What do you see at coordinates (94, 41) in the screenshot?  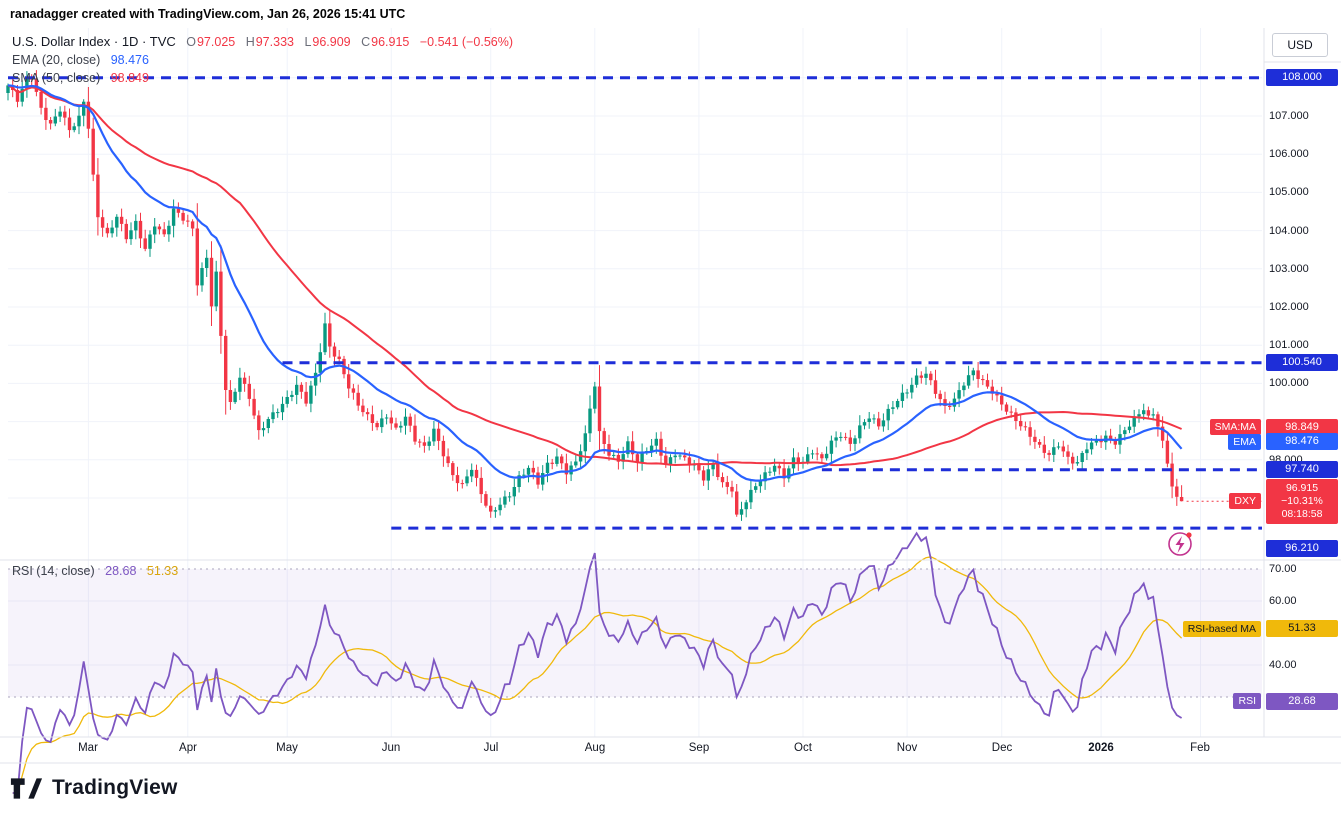 I see `symbol-title: U.S. Dollar Index · 1D · TVC` at bounding box center [94, 41].